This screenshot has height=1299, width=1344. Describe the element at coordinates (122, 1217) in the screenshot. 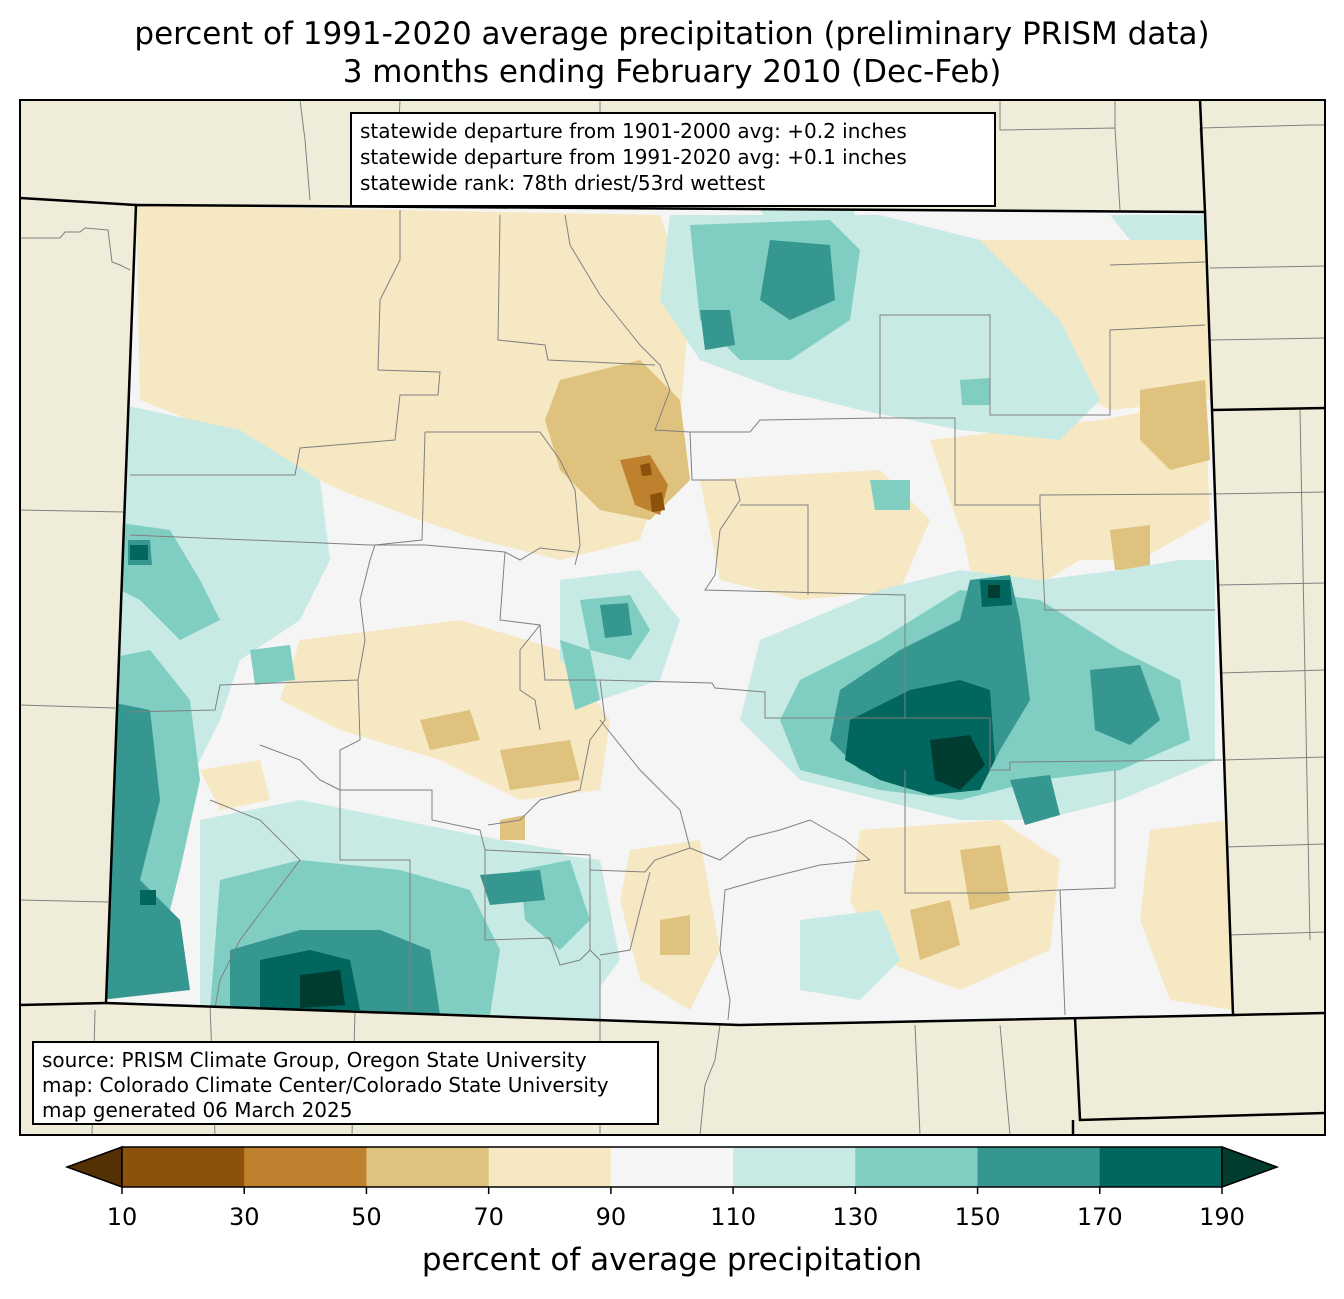

I see `colorbar-tick-label: 10` at that location.